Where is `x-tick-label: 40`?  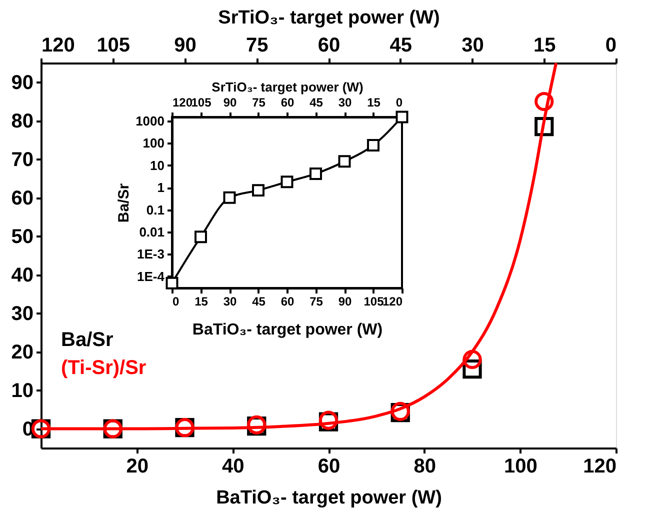
x-tick-label: 40 is located at coordinates (233, 467).